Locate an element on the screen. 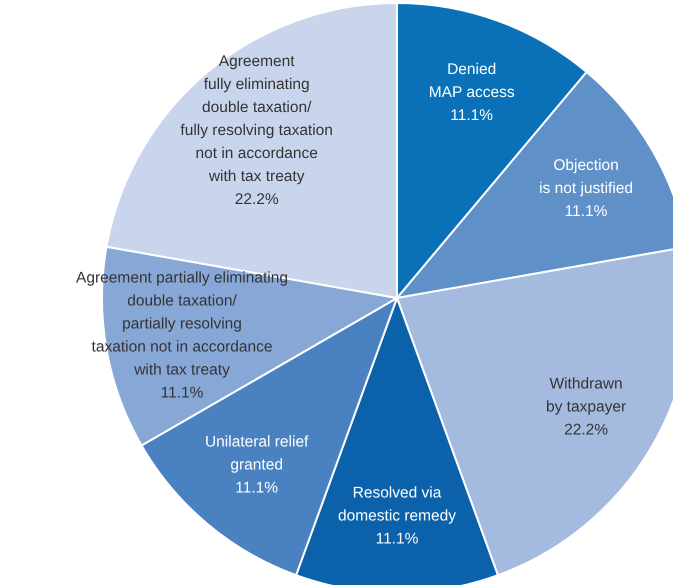 The height and width of the screenshot is (585, 673). slice-label: Withdrawn by taxpayer is located at coordinates (586, 395).